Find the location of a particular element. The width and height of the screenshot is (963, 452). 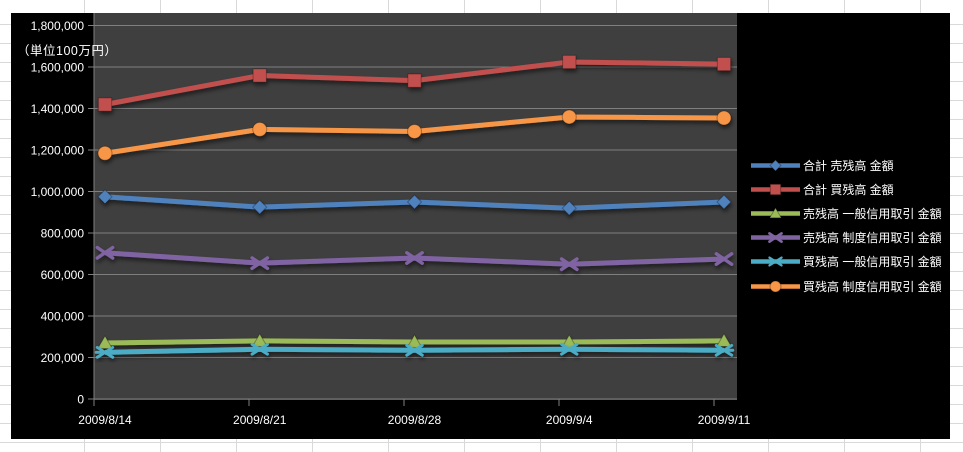

y-tick-label: 1,200,000 is located at coordinates (58, 151).